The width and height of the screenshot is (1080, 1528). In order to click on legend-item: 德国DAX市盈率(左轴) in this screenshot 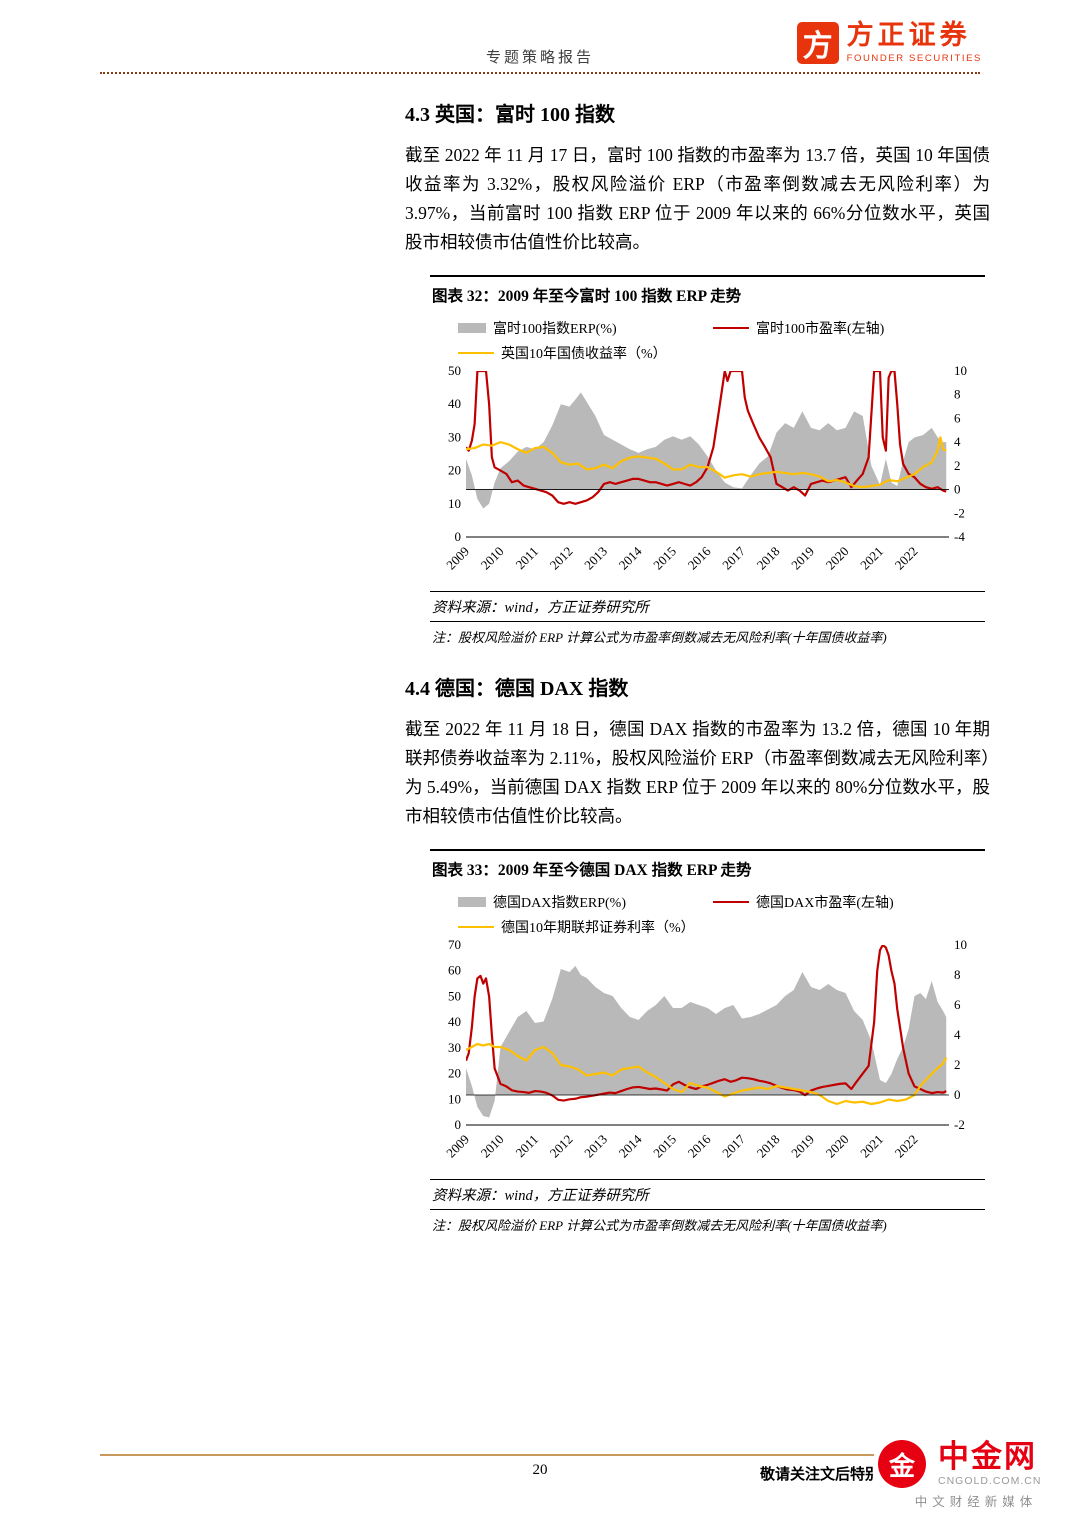, I will do `click(849, 902)`.